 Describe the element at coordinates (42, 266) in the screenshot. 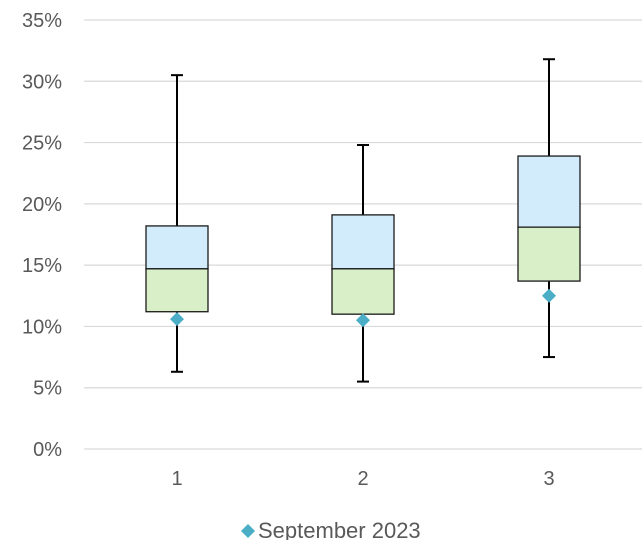

I see `y-tick-label: 15%` at that location.